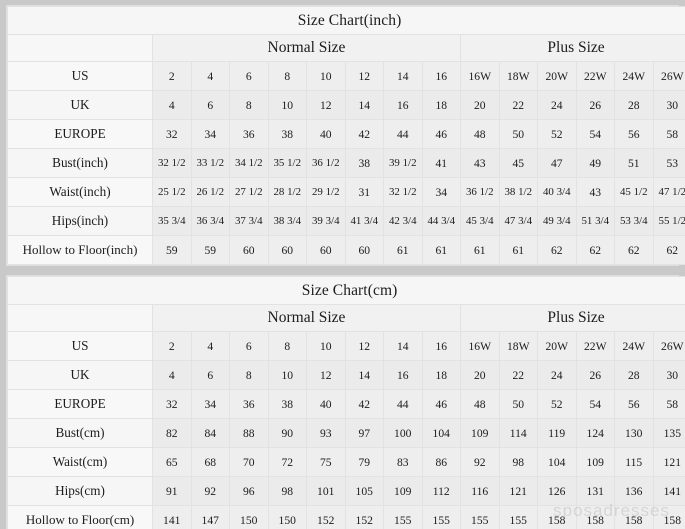 This screenshot has width=685, height=529. What do you see at coordinates (80, 404) in the screenshot?
I see `row-label: EUROPE` at bounding box center [80, 404].